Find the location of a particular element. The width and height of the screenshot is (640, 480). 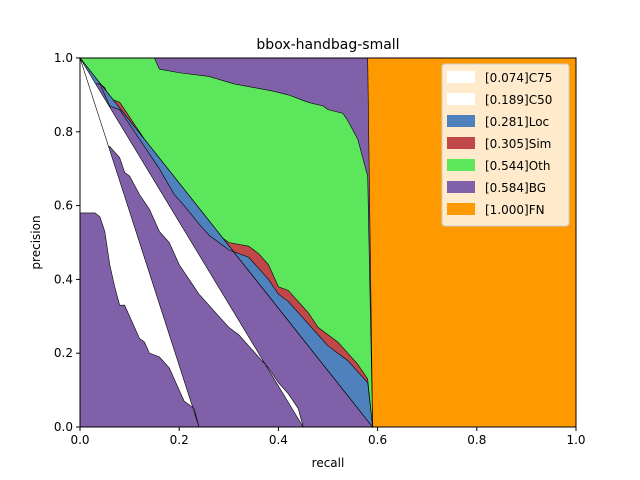

legend-swatch-sim is located at coordinates (461, 143).